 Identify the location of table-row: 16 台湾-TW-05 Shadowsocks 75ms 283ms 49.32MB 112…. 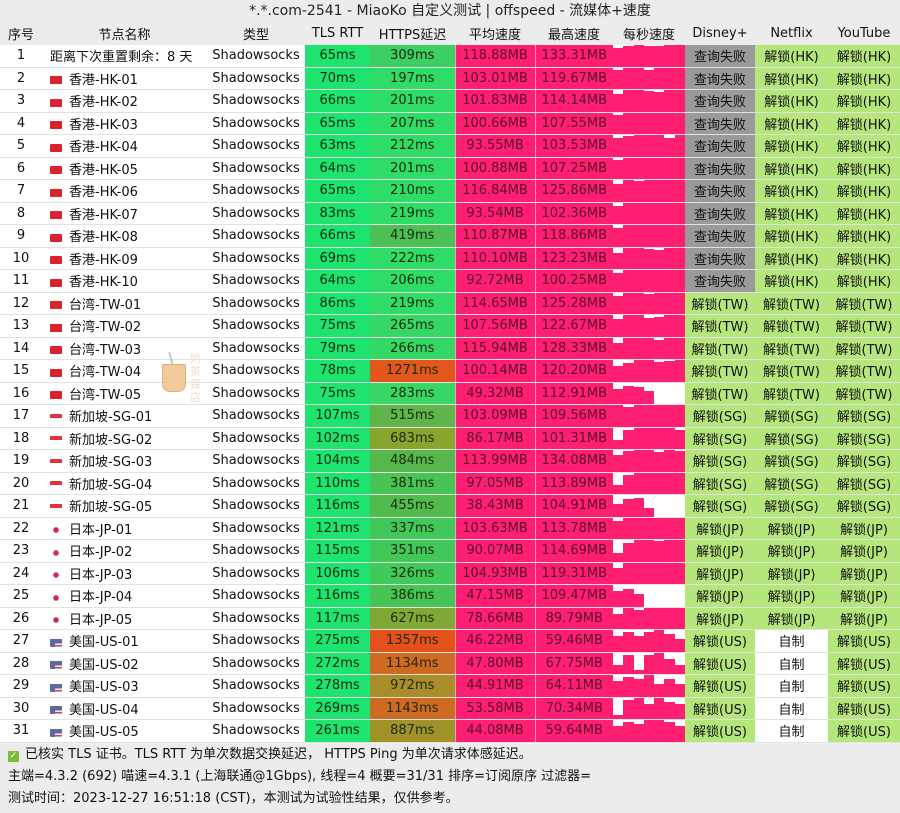
(450, 393).